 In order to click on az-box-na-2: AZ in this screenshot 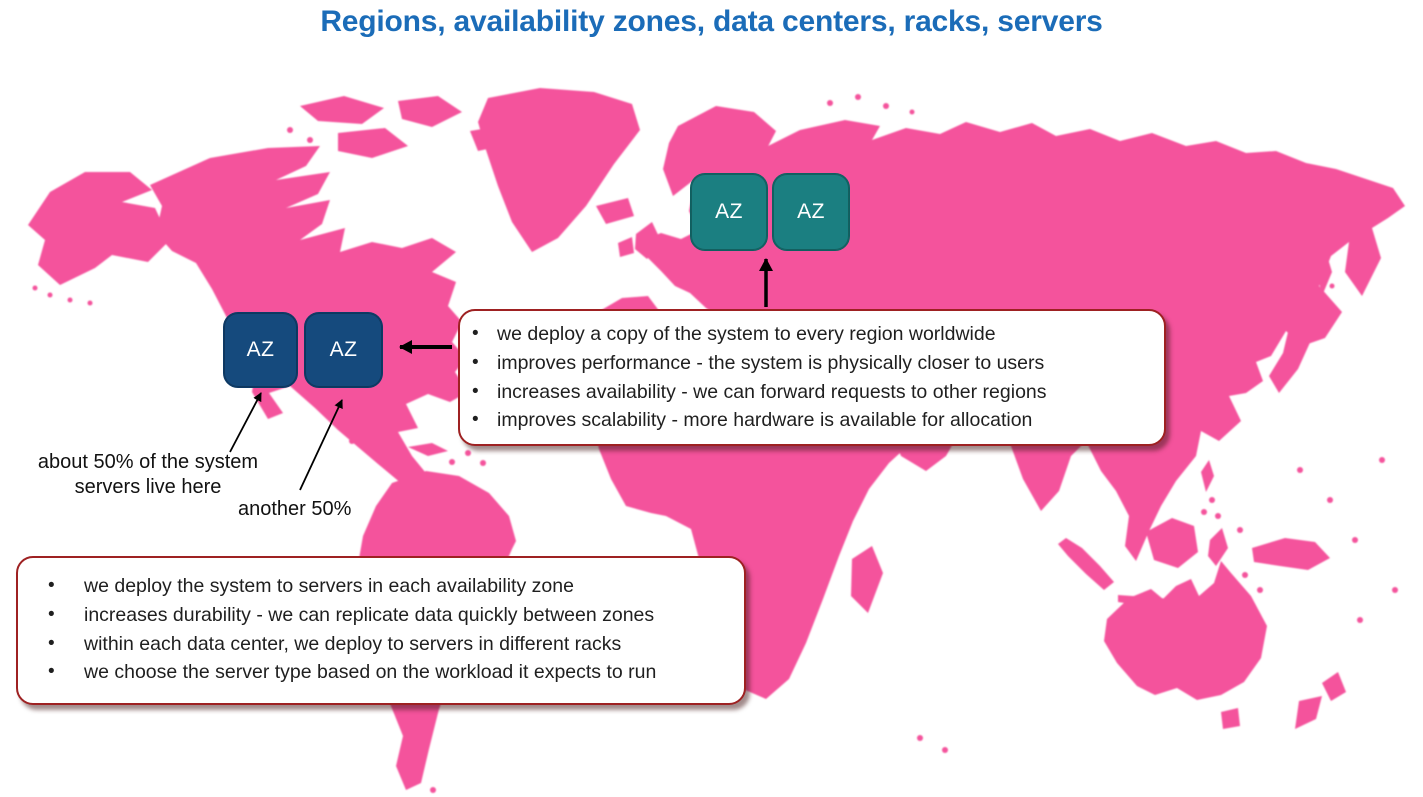, I will do `click(343, 350)`.